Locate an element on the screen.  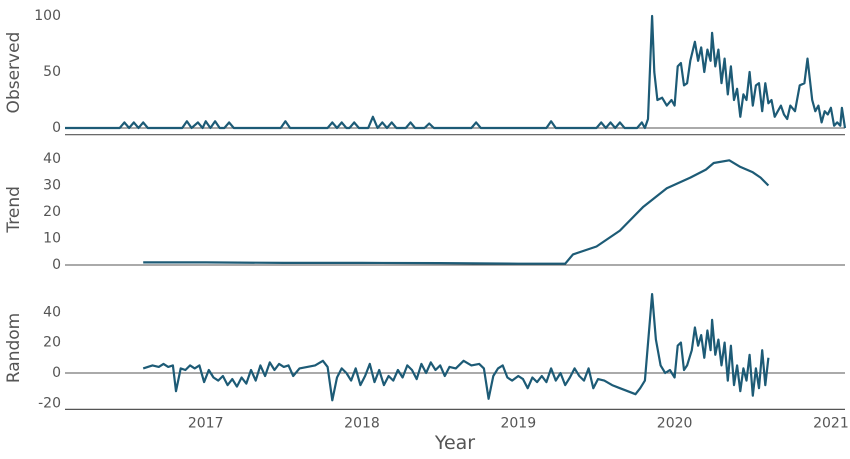
y-tick-label: -20 is located at coordinates (49, 403).